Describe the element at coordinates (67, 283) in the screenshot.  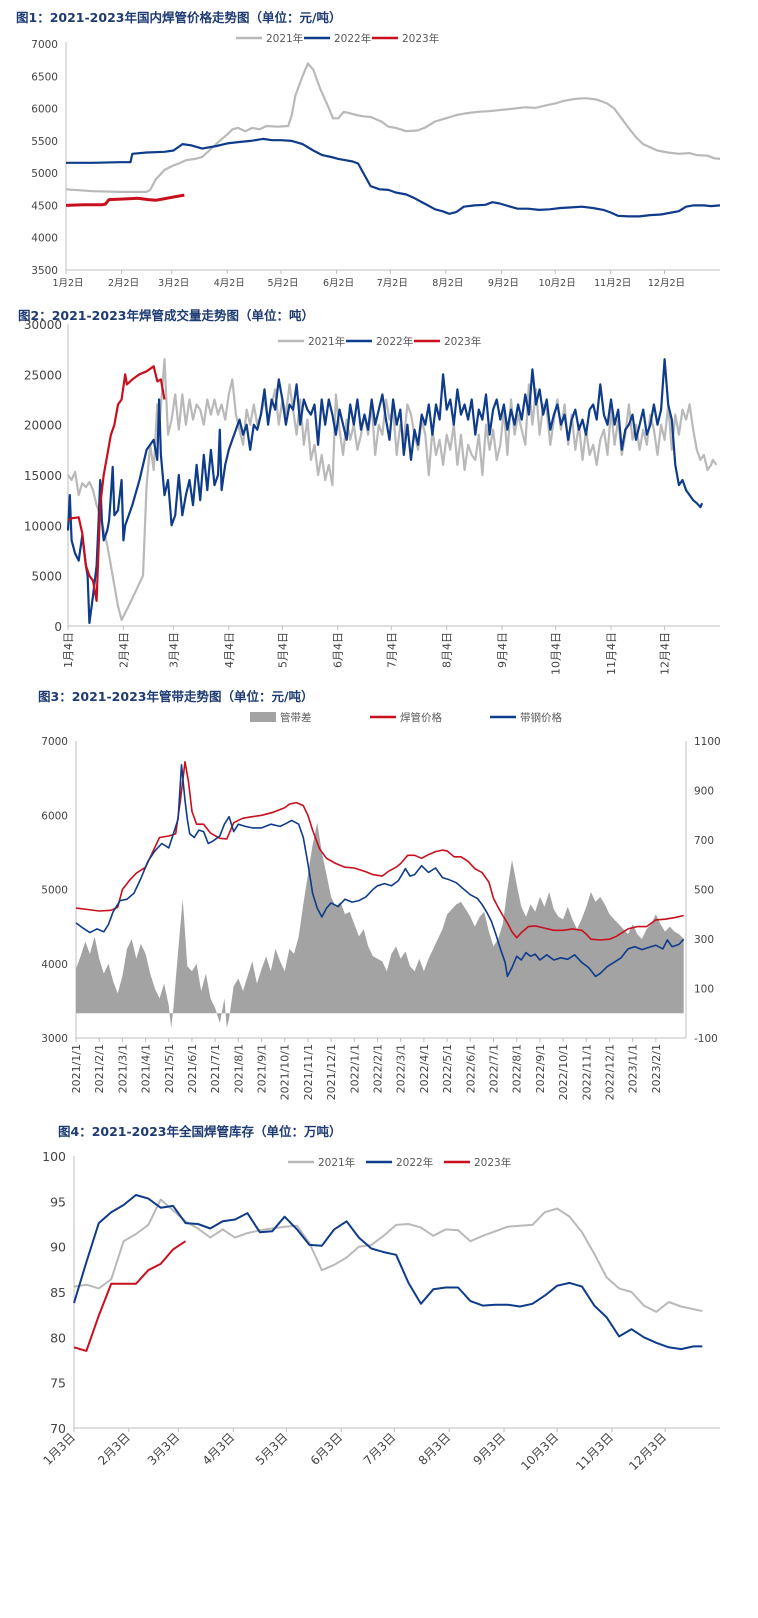
I see `x-tick-label: 1月2日` at that location.